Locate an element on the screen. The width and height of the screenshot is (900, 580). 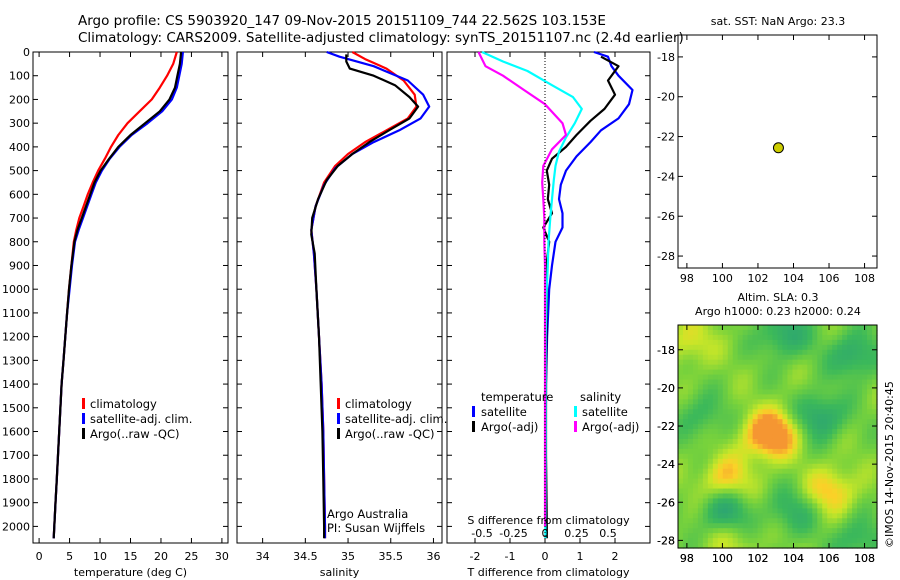
x-tick-label: 30 is located at coordinates (222, 556).